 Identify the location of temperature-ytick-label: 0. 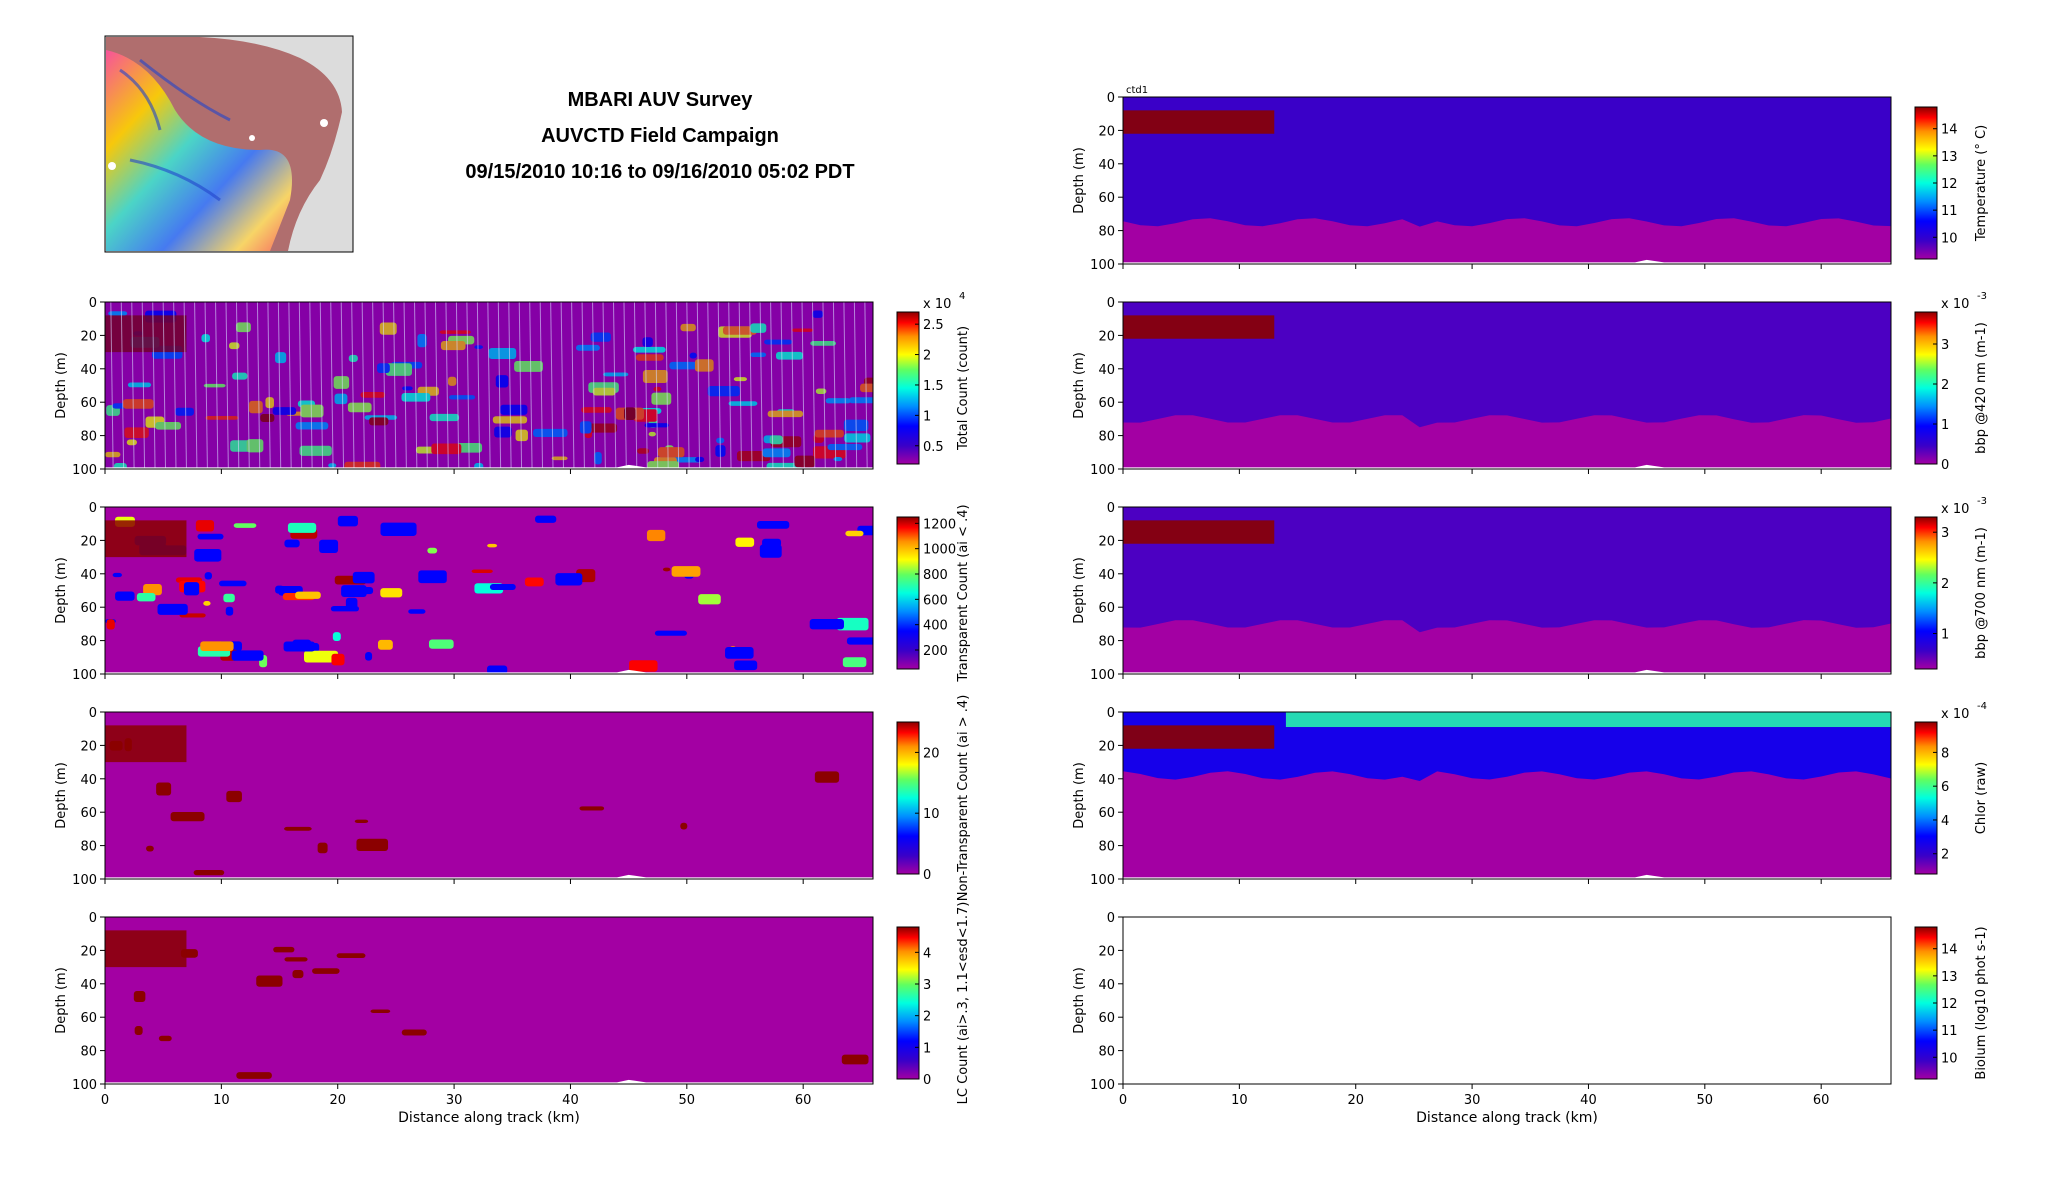
(1111, 98).